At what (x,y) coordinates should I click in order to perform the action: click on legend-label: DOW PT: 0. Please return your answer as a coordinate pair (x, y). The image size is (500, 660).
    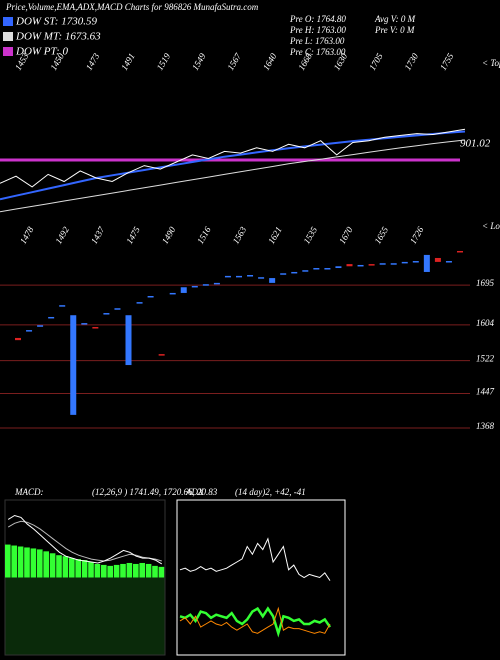
    Looking at the image, I should click on (41, 52).